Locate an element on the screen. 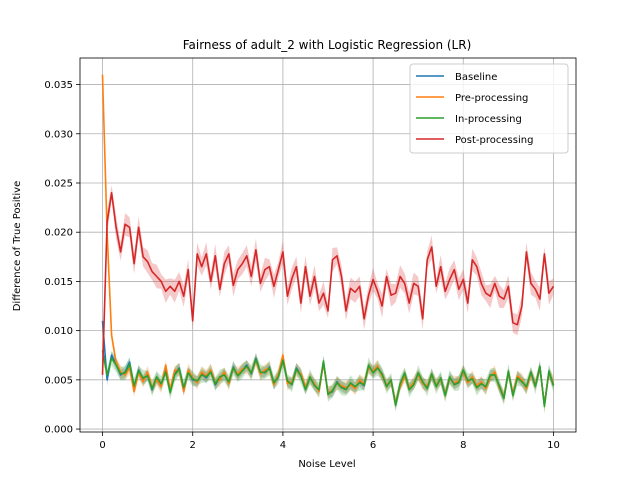  legend-label-pre-processing: Pre-processing is located at coordinates (491, 98).